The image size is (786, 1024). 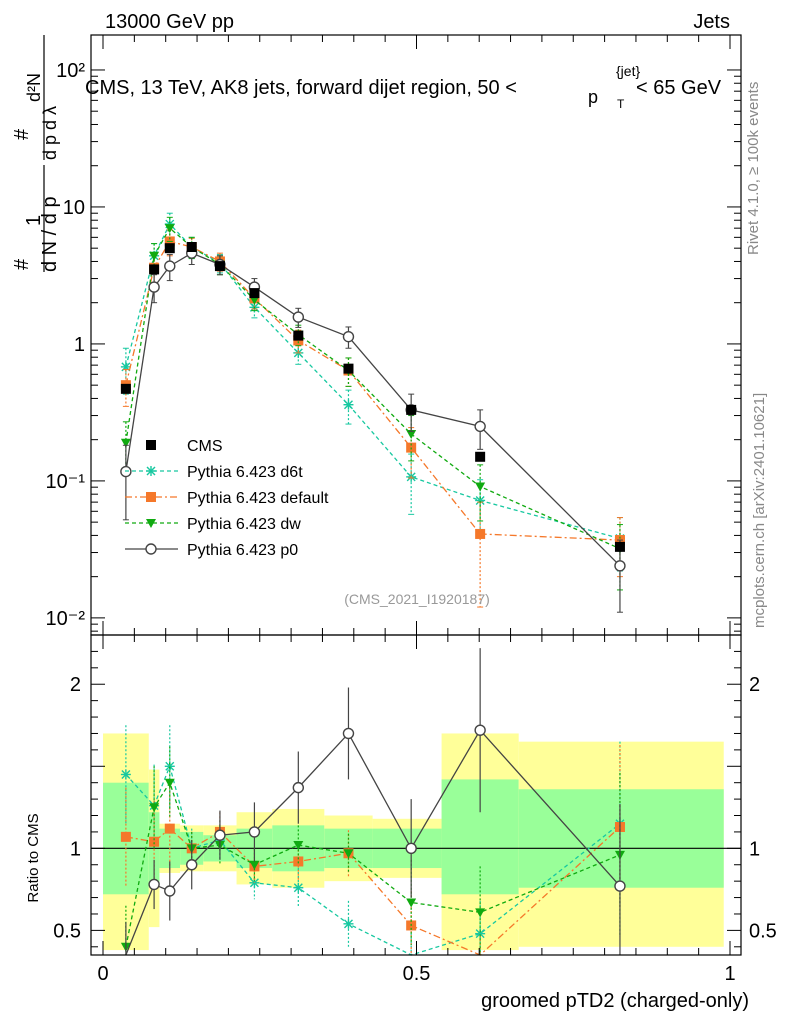 I want to click on ratio-ytick-label-left-1: 1, so click(x=75, y=849).